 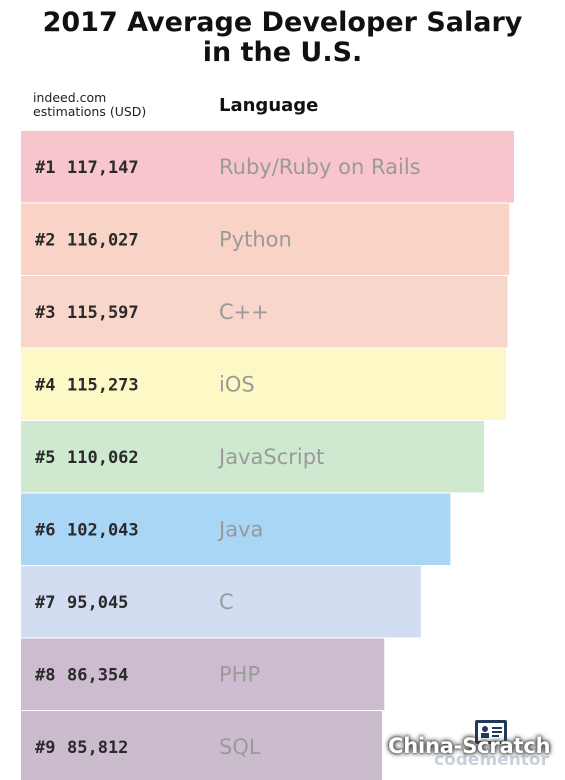 What do you see at coordinates (103, 530) in the screenshot?
I see `value-label-6: 102,043` at bounding box center [103, 530].